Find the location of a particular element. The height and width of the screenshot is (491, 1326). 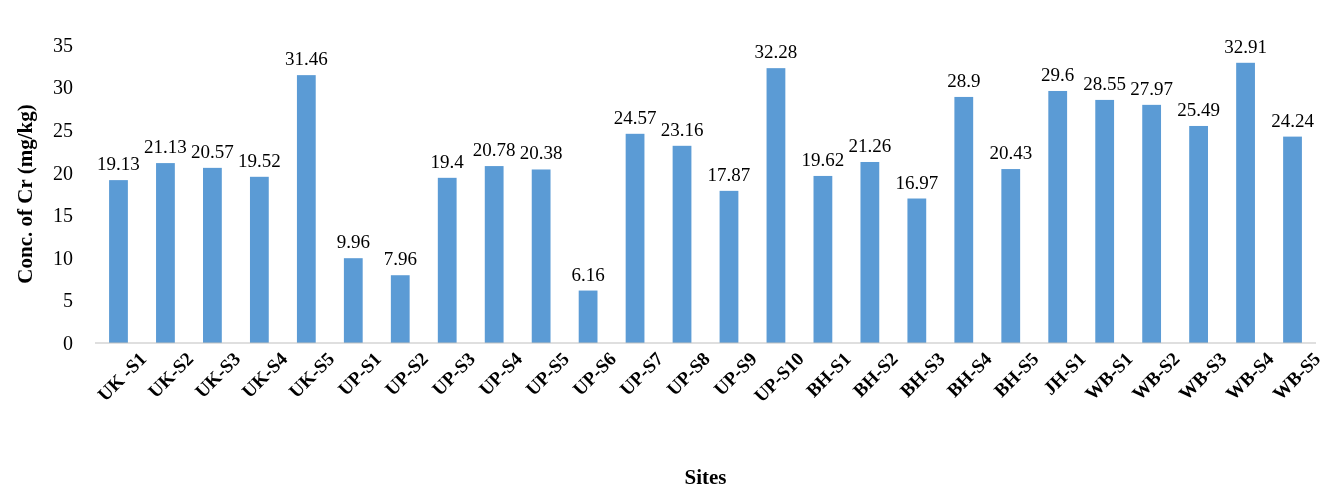

data-label: 21.26 is located at coordinates (870, 145).